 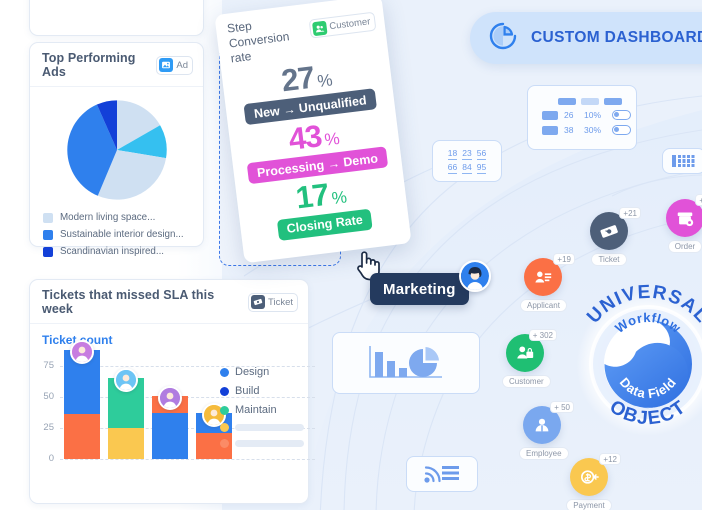 I want to click on card-top-performing-ads: Top Performing Ads Ad, so click(x=116, y=149).